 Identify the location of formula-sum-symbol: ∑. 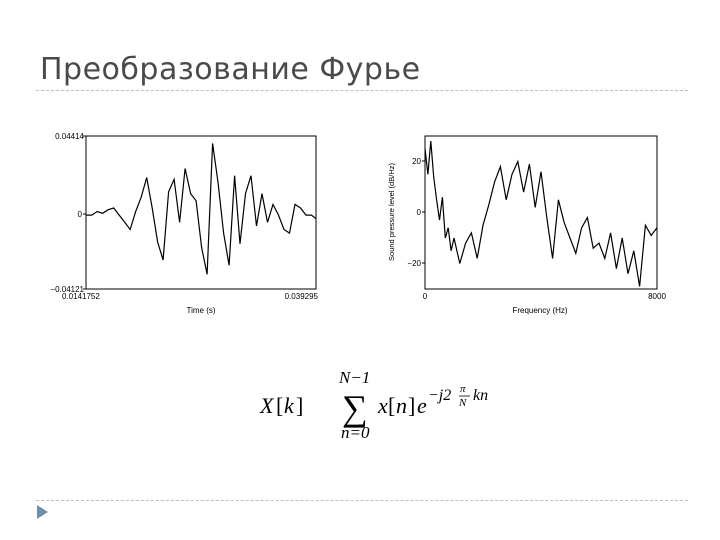
(355, 408).